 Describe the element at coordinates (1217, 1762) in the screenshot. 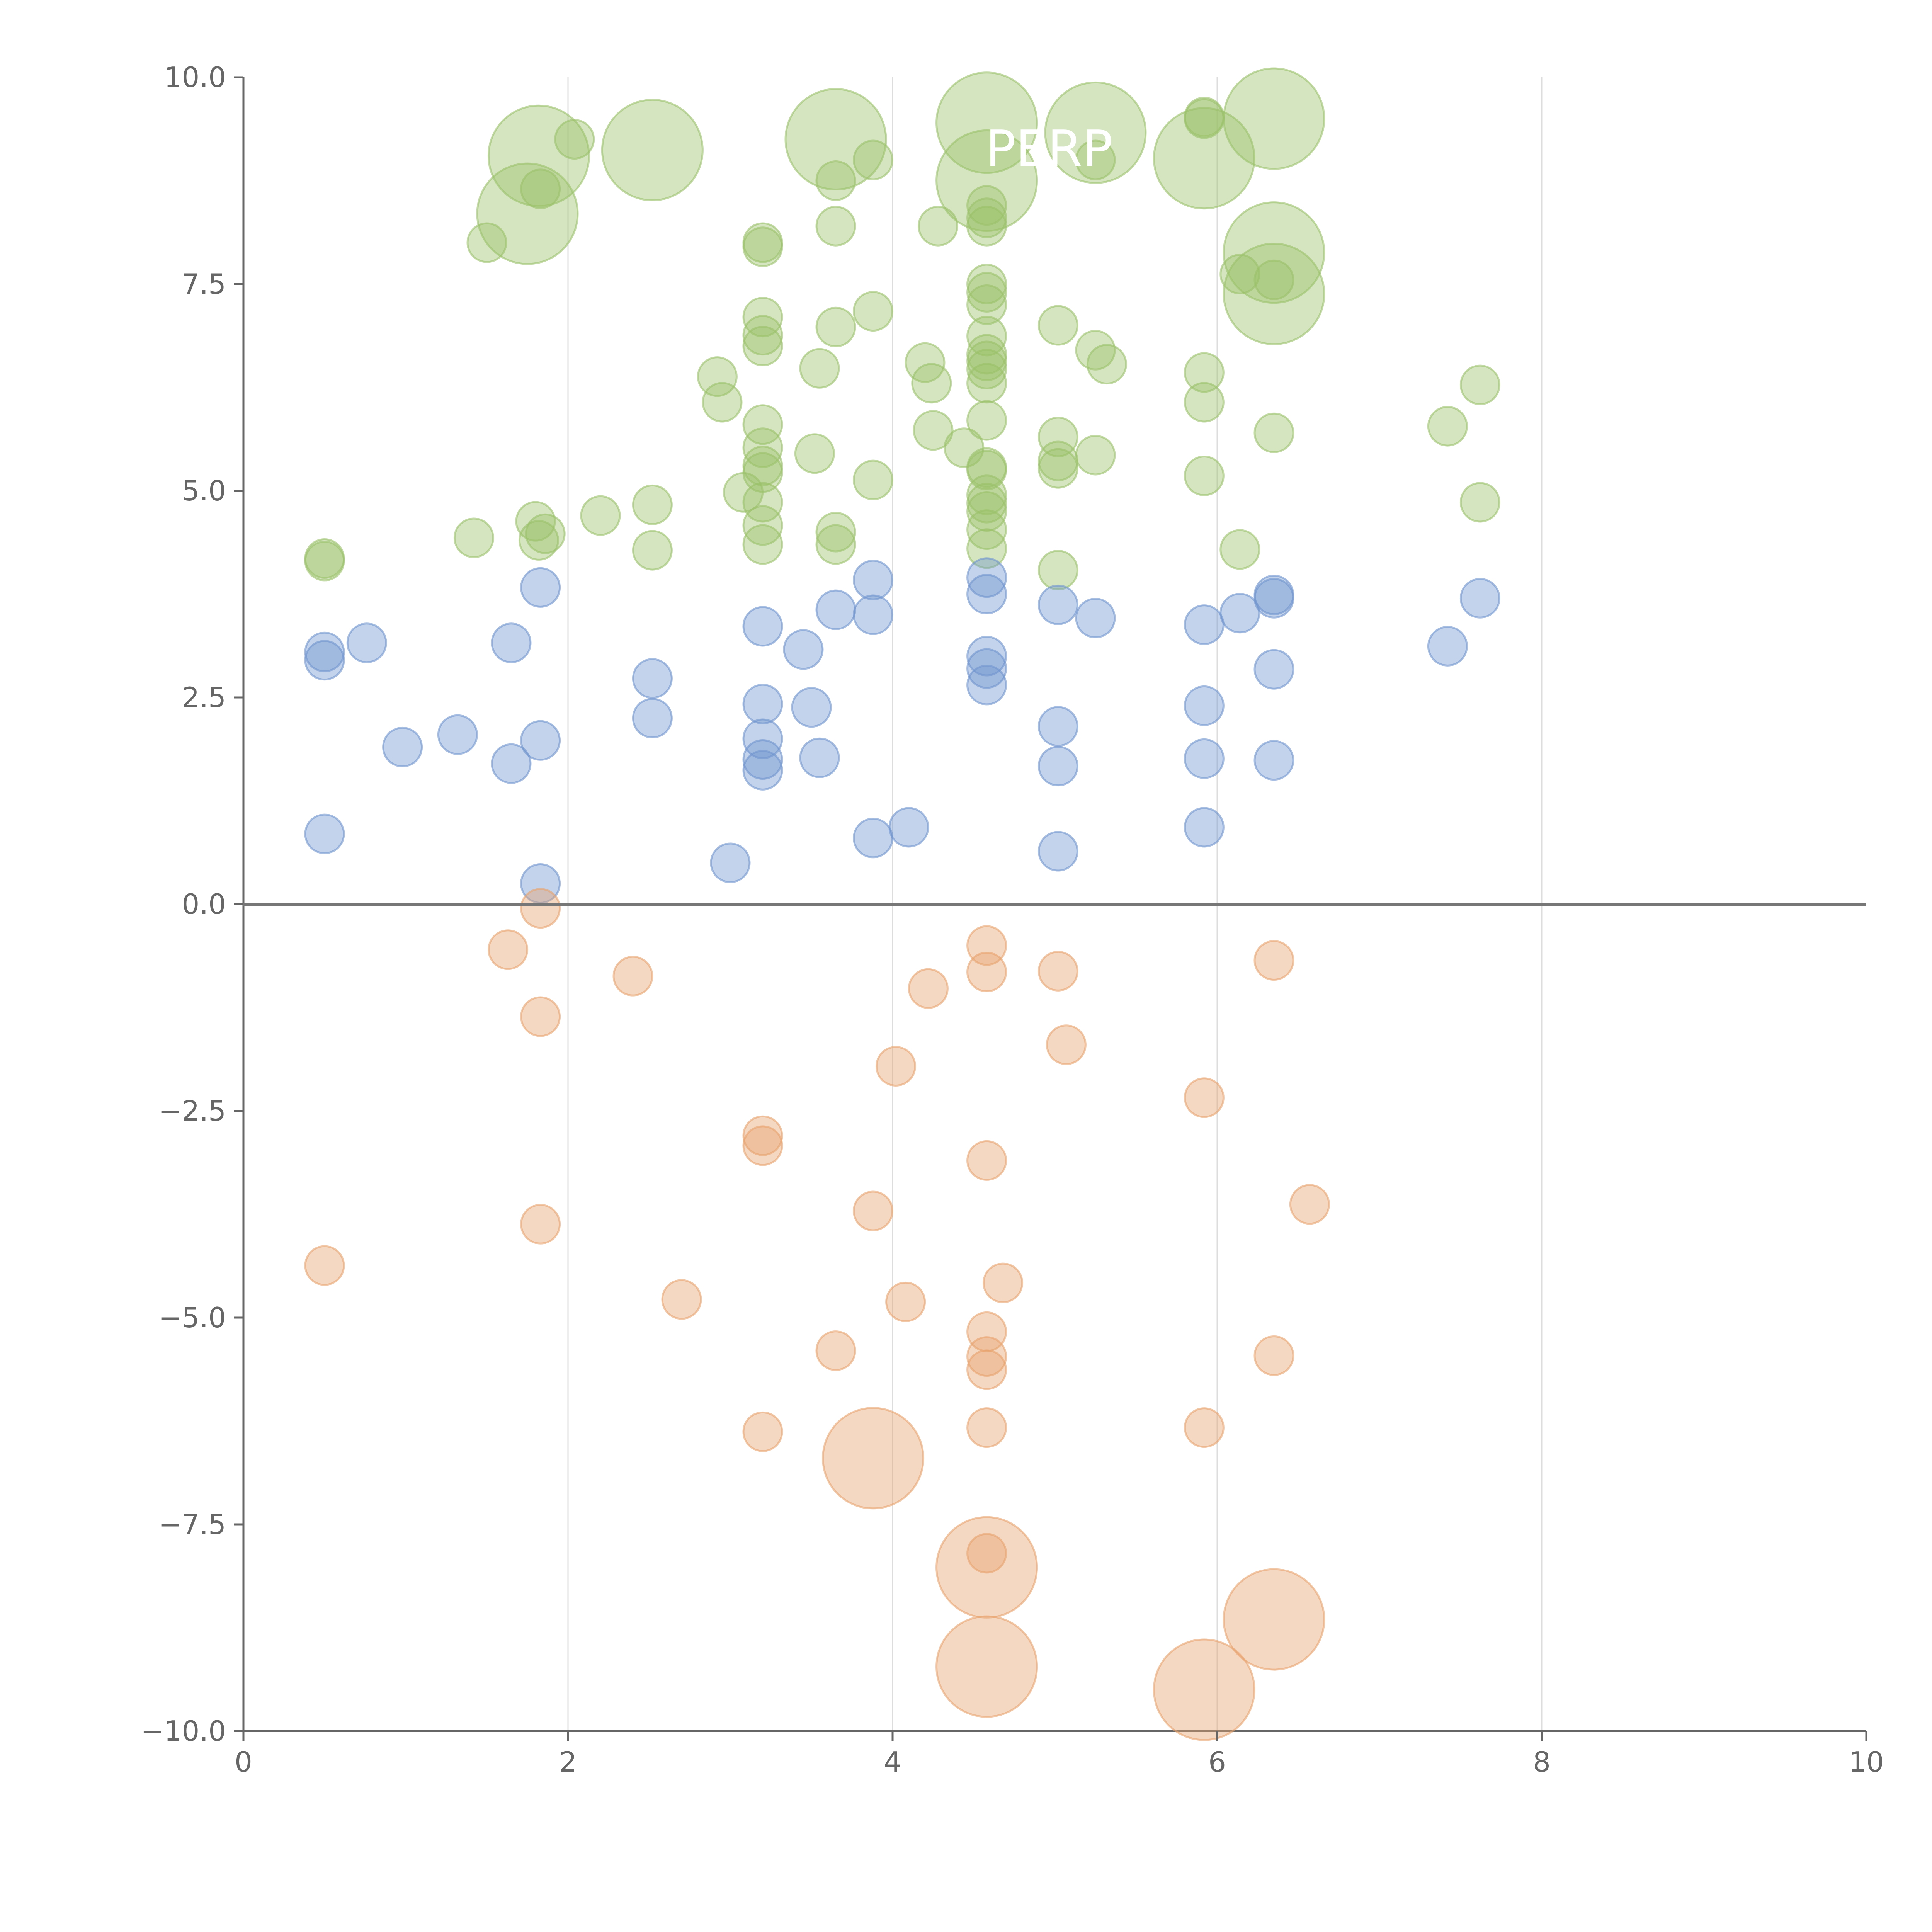

I see `x-tick-label: 6` at that location.